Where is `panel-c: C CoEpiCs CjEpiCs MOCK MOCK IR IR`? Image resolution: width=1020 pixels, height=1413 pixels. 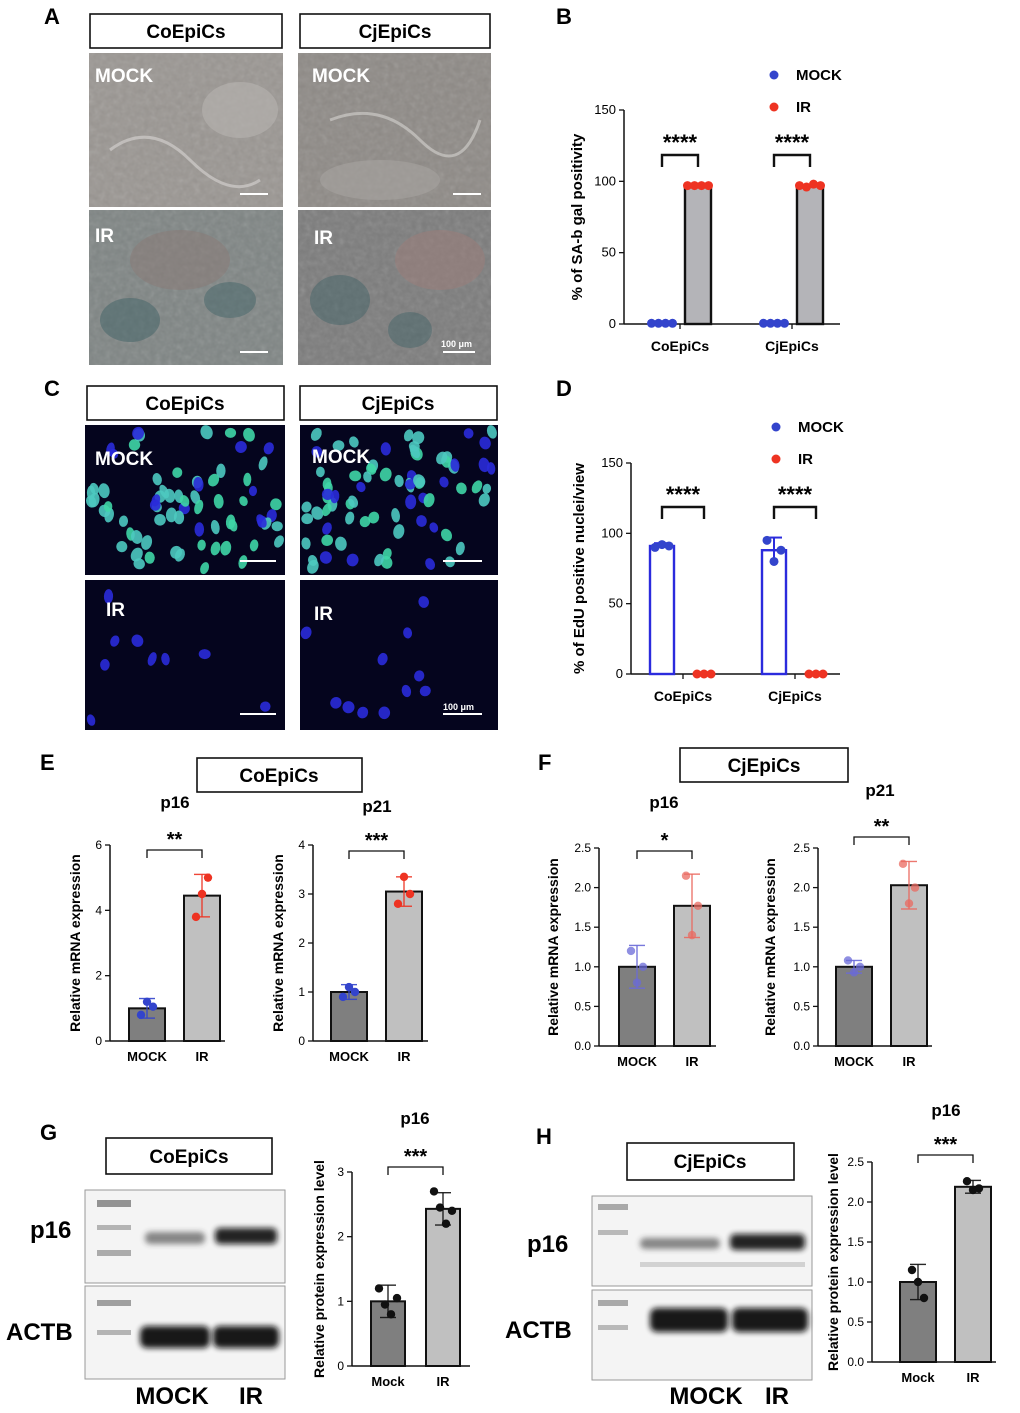 panel-c: C CoEpiCs CjEpiCs MOCK MOCK IR IR is located at coordinates (271, 553).